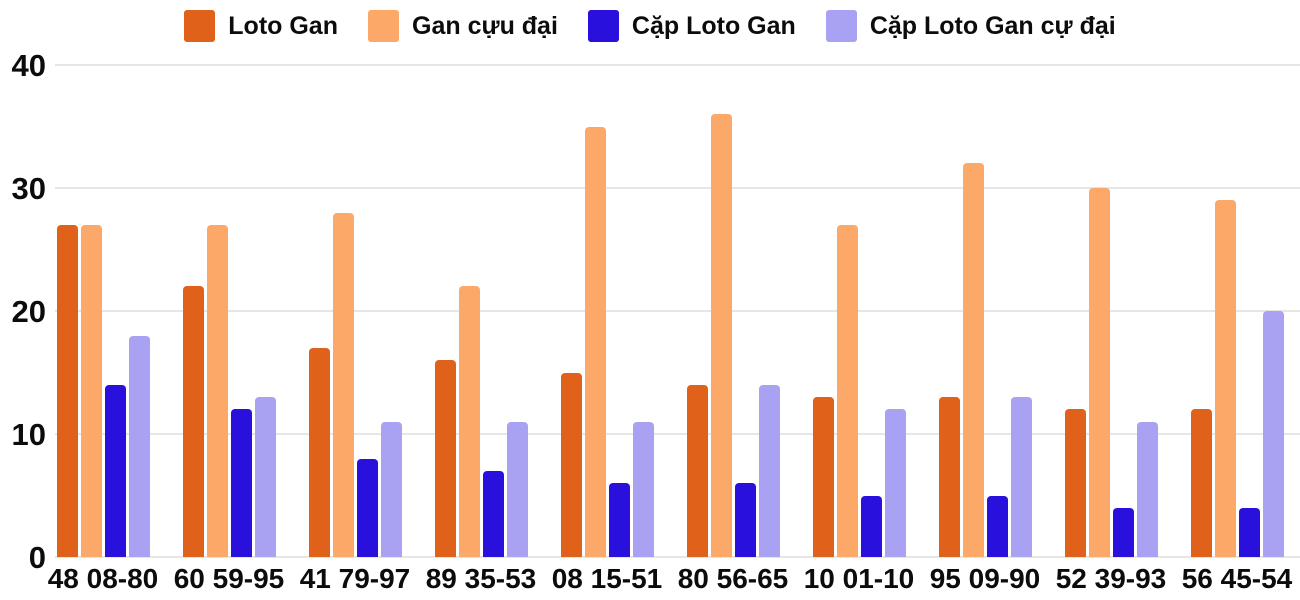  I want to click on x-axis-category-label: 41 79-97, so click(355, 578).